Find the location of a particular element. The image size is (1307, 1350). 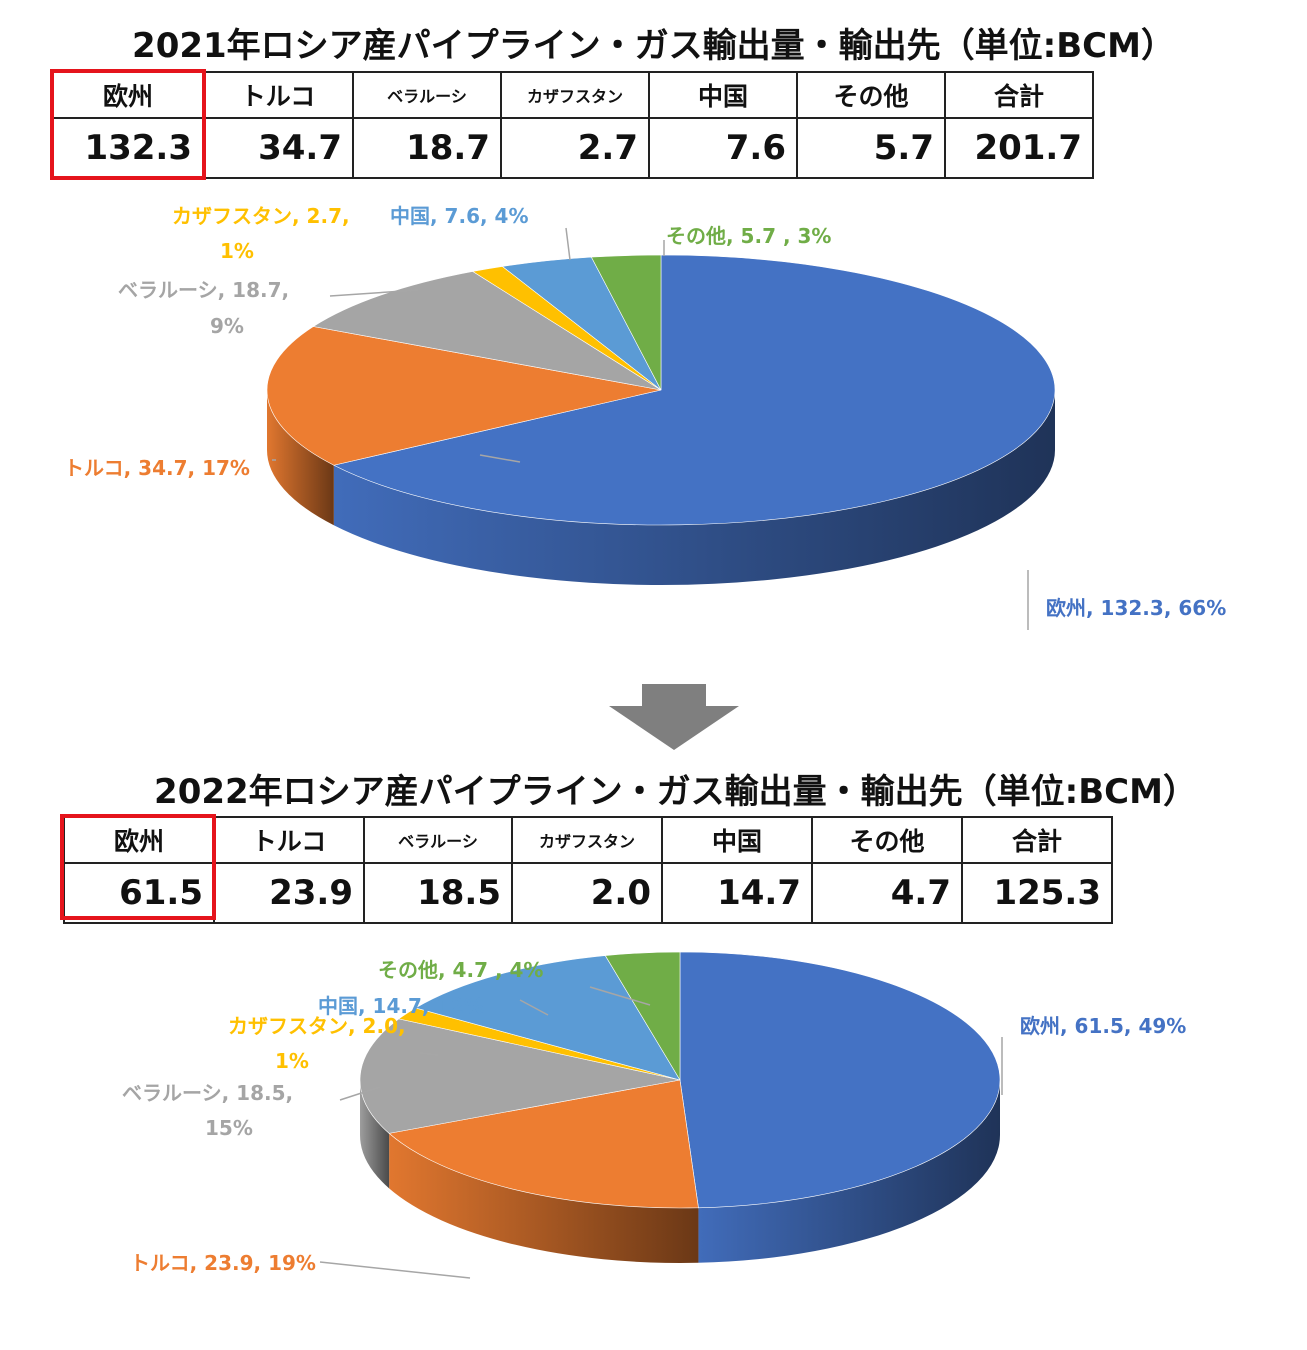

value-cell: 61.5 is located at coordinates (139, 893).